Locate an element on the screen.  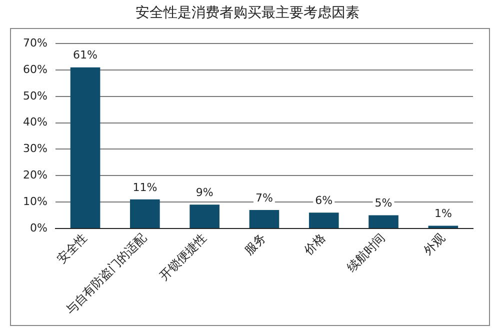
data-label: 1% is located at coordinates (443, 213).